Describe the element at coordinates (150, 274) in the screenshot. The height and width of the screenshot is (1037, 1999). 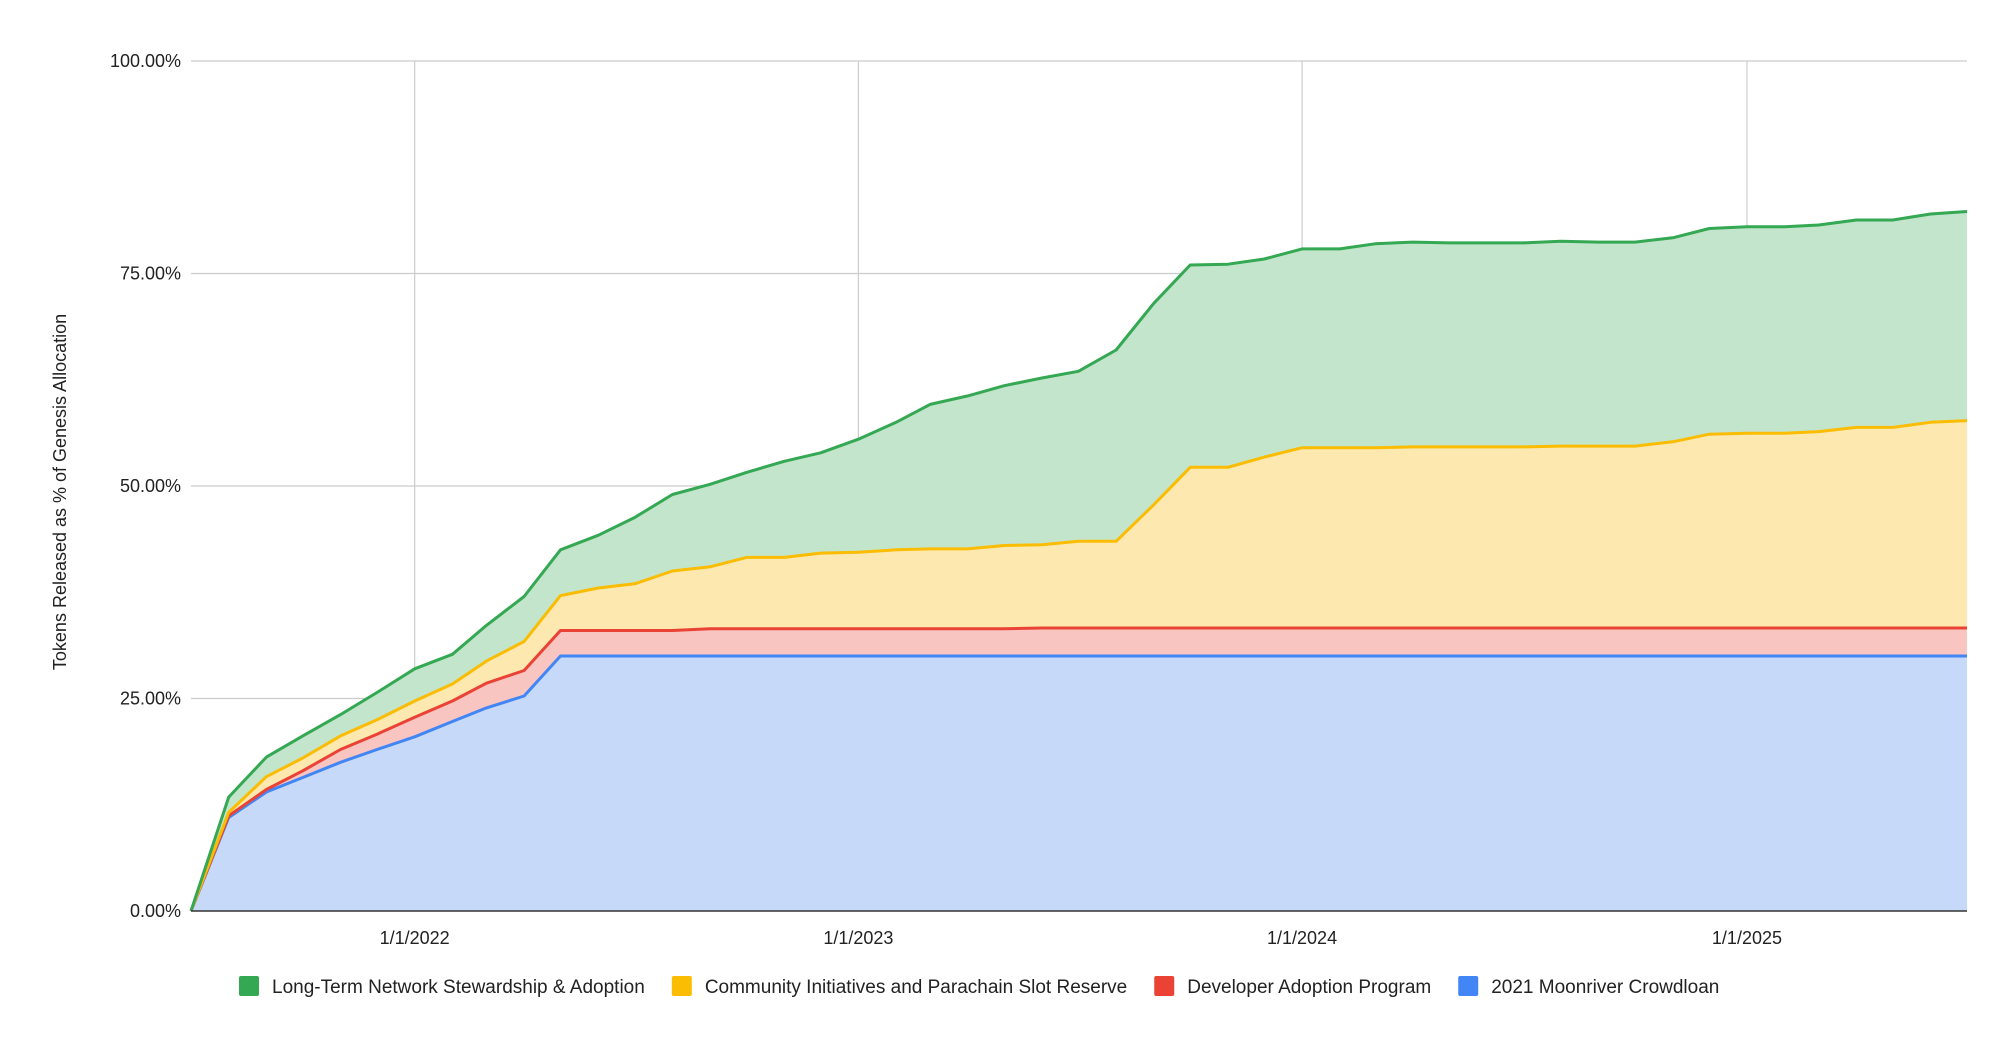
I see `y-tick-label: 75.00%` at that location.